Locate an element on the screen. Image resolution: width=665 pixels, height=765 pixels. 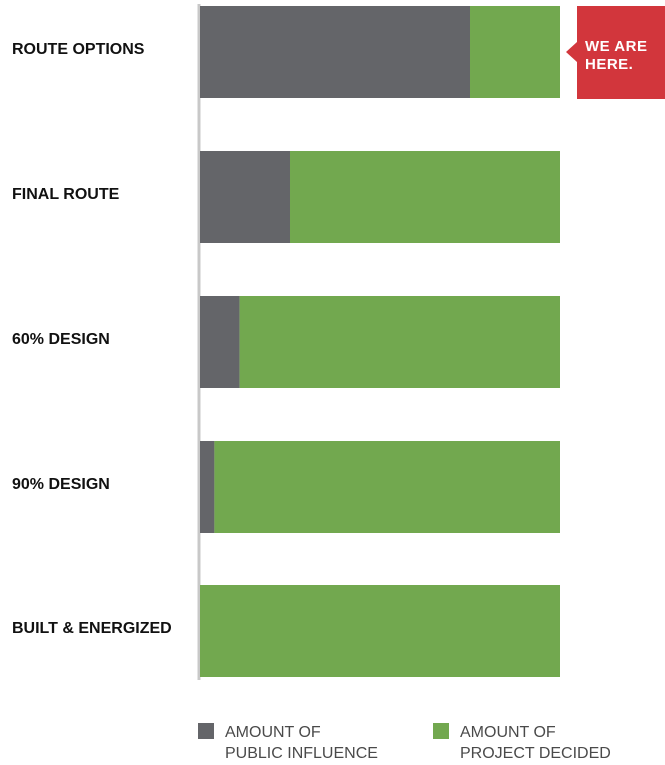
bar-final-route-public-influence is located at coordinates (245, 197).